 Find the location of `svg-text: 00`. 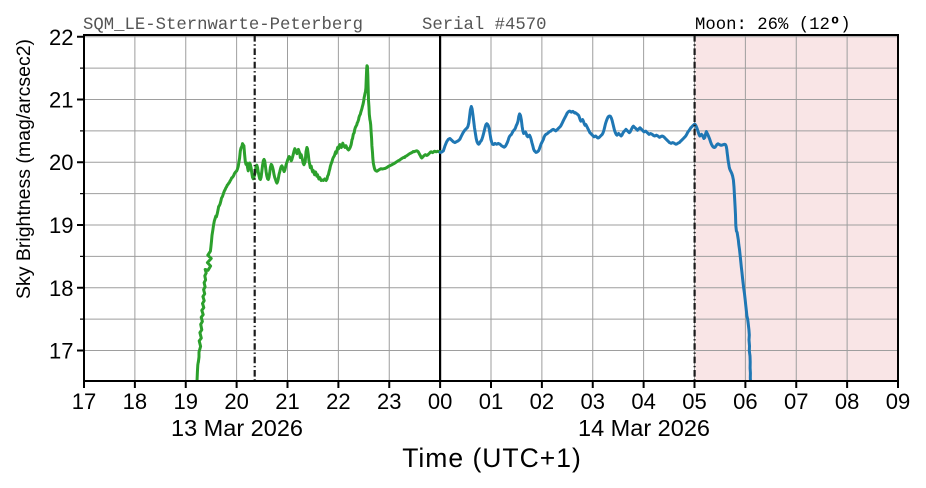

svg-text: 00 is located at coordinates (440, 401).